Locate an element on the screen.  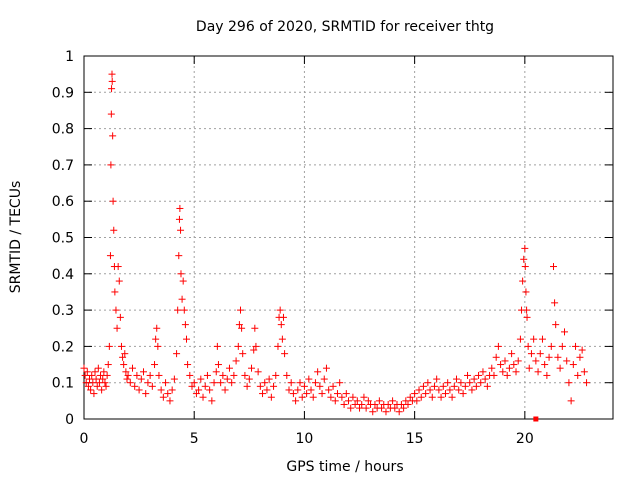
y-tick-label: 0.8 is located at coordinates (63, 130).